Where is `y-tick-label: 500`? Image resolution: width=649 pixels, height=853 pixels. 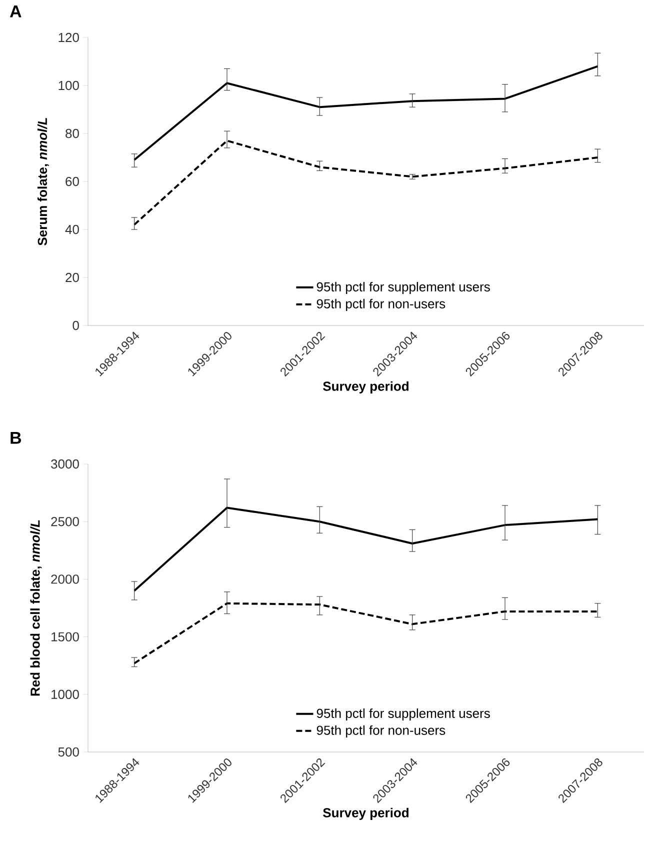
y-tick-label: 500 is located at coordinates (69, 752).